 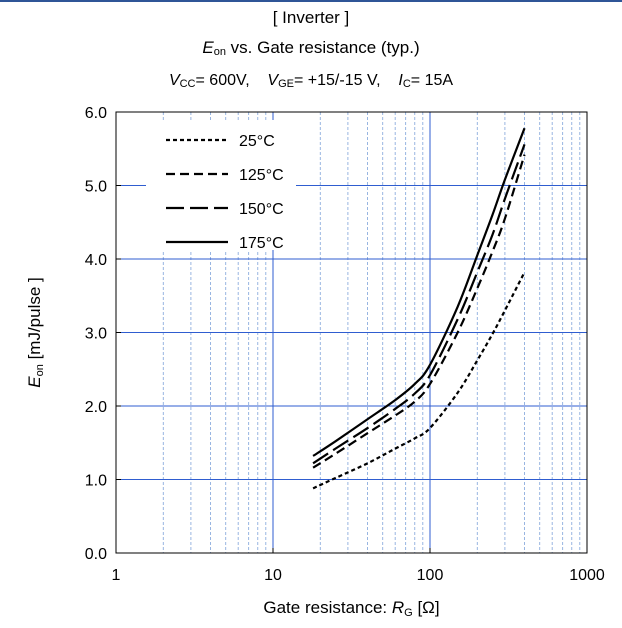 I want to click on legend-label: 150°C, so click(x=261, y=209).